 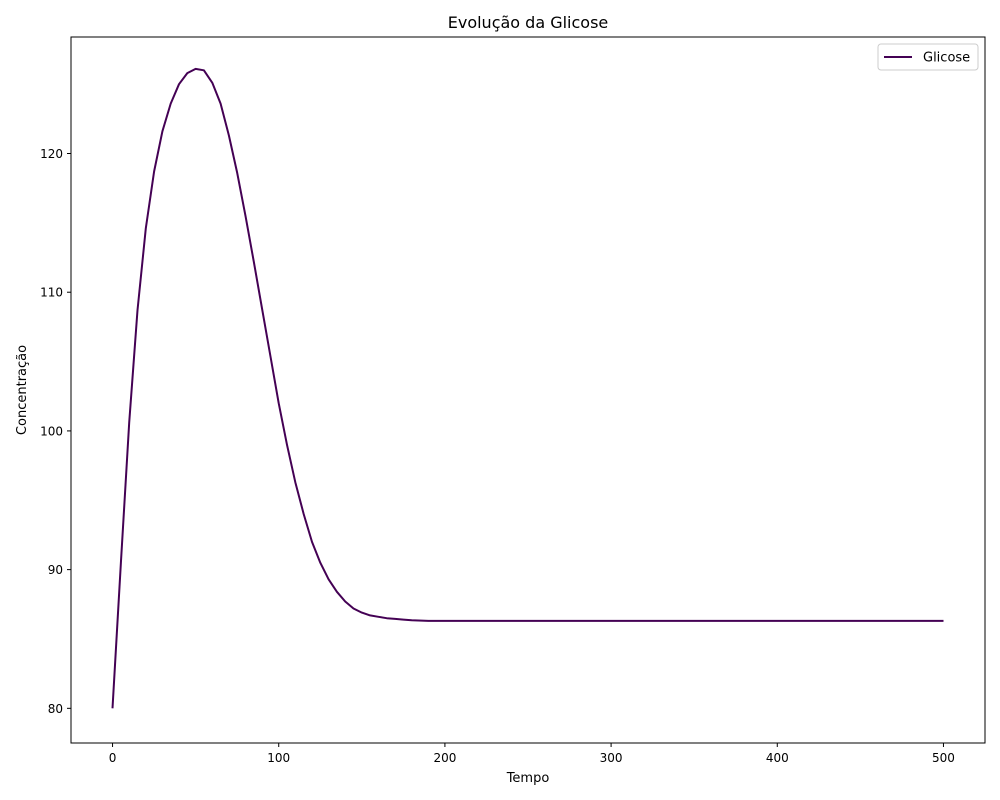 What do you see at coordinates (22, 390) in the screenshot?
I see `y-axis-label: Concentração` at bounding box center [22, 390].